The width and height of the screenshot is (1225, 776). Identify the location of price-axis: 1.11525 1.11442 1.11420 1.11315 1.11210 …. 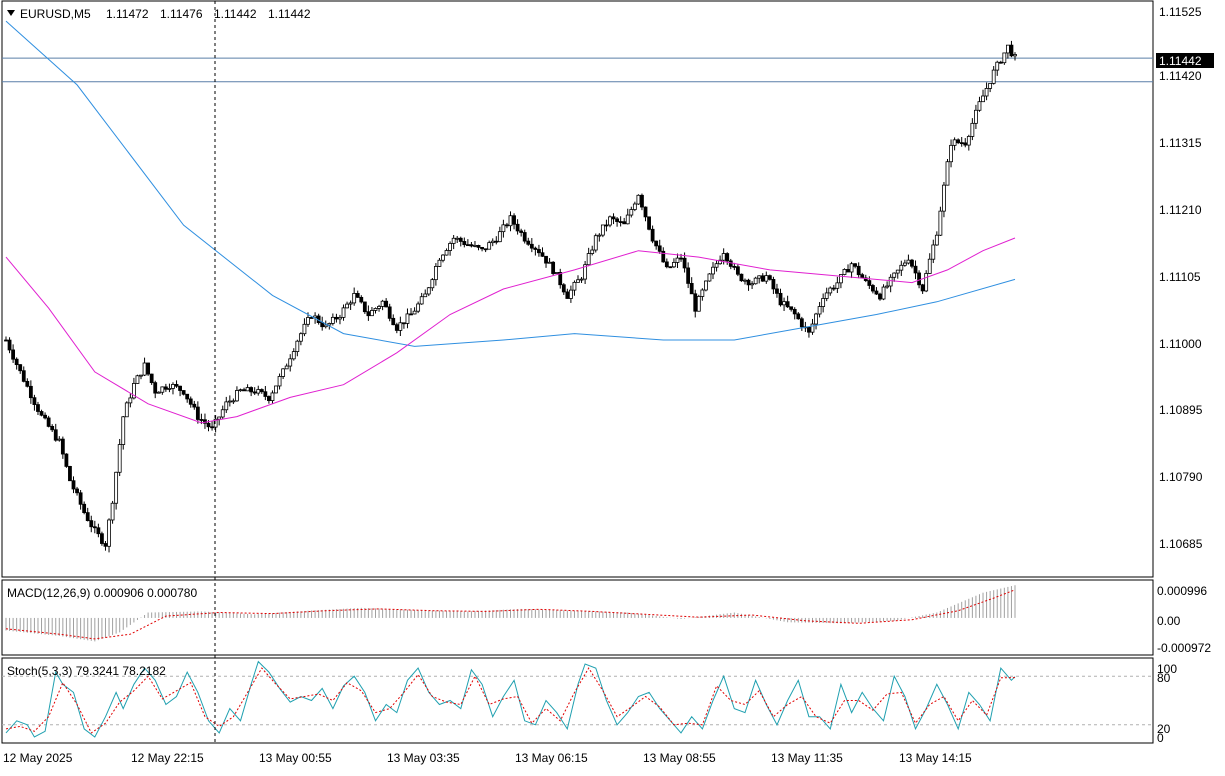
(1185, 278).